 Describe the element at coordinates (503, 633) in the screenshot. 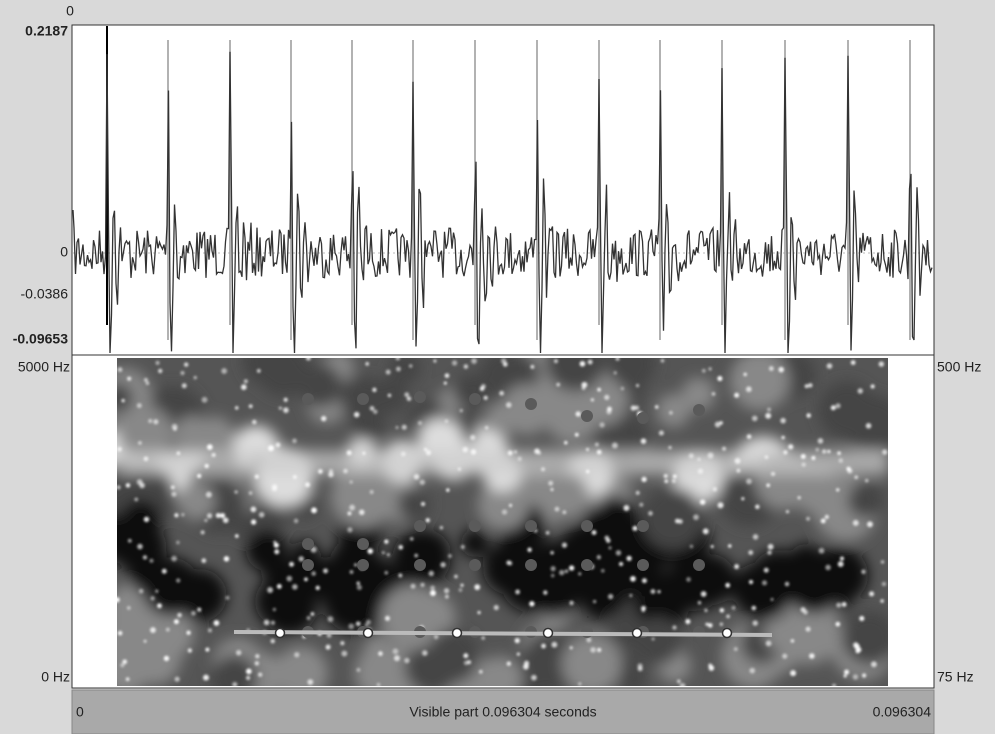

I see `pitch-line` at that location.